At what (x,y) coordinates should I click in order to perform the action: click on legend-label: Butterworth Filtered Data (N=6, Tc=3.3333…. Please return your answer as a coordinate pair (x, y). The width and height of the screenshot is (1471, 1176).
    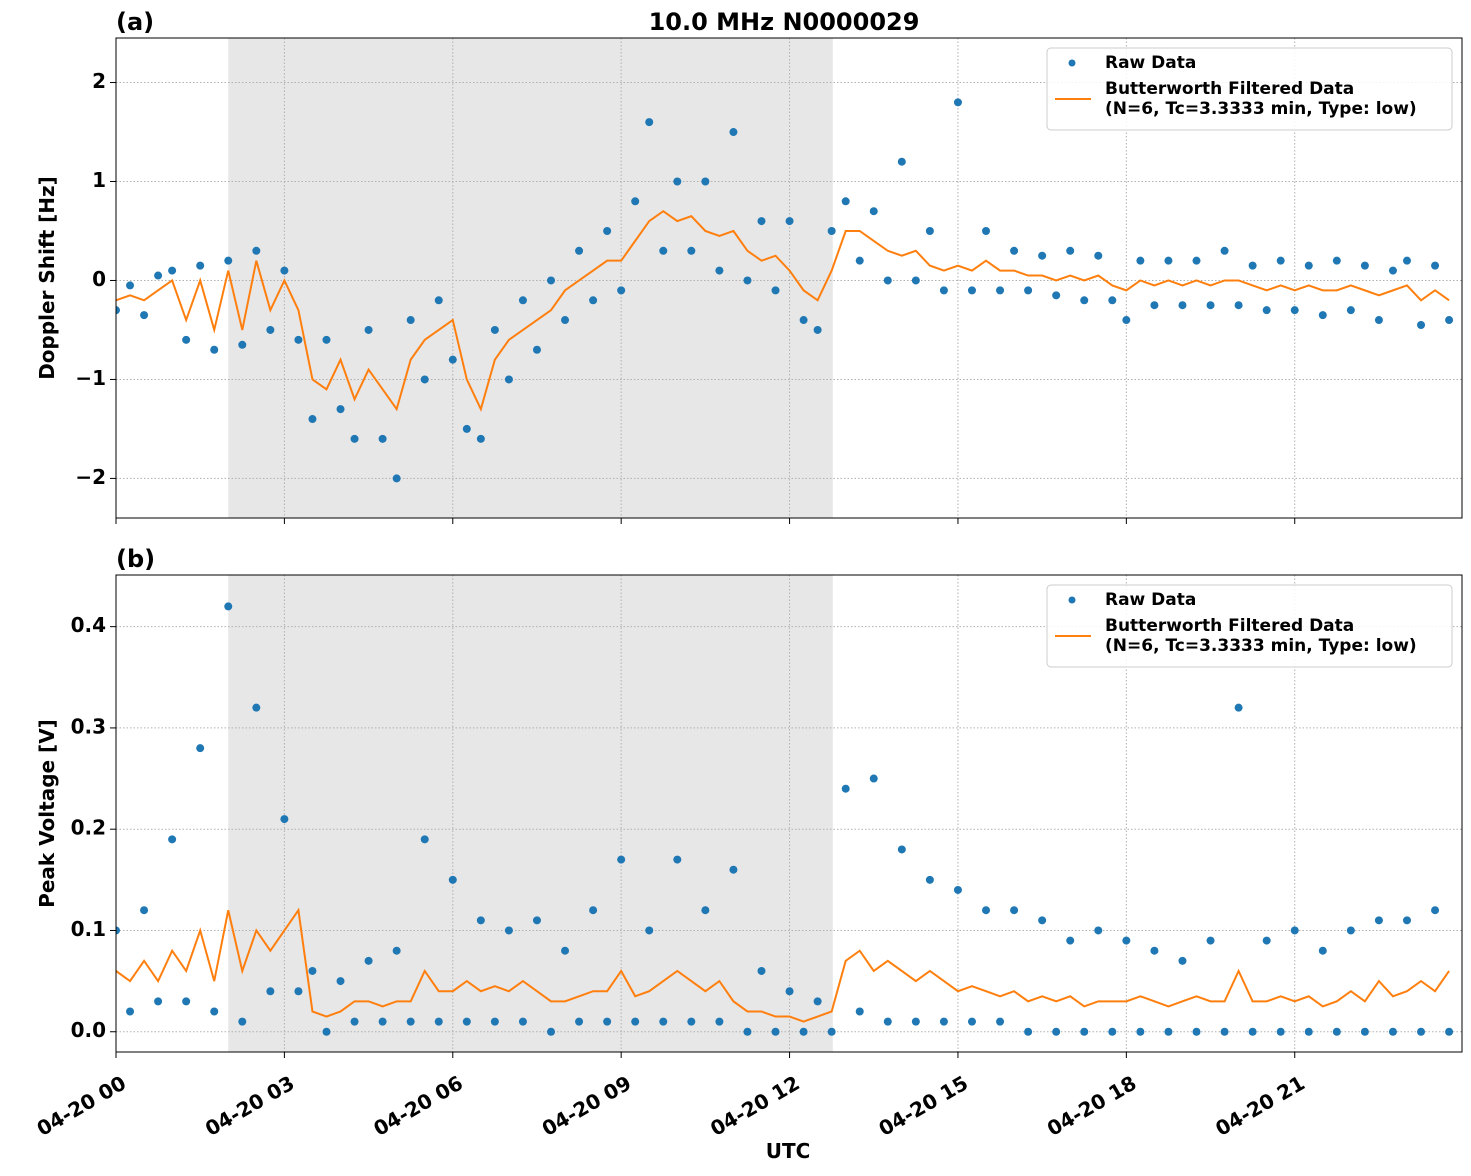
    Looking at the image, I should click on (1261, 636).